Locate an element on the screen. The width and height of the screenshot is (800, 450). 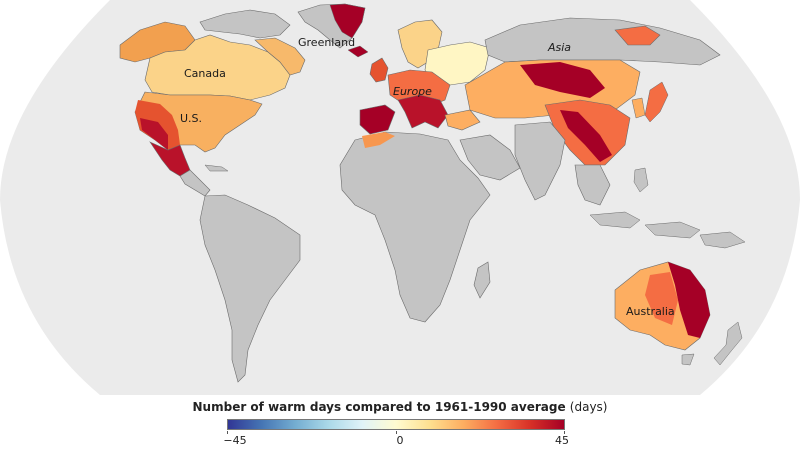
canada-northeast is located at coordinates (280, 56).